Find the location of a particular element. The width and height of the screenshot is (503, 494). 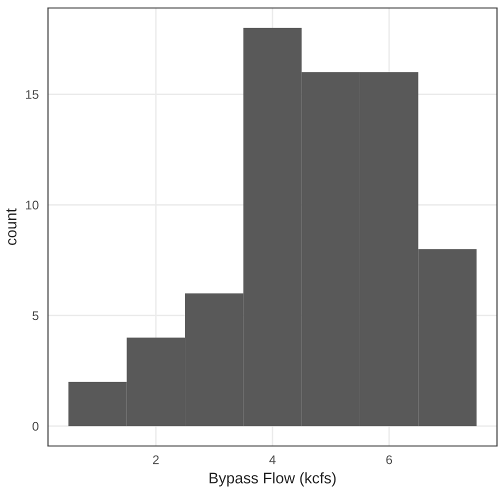

y-tick-label: 5 is located at coordinates (35, 315).